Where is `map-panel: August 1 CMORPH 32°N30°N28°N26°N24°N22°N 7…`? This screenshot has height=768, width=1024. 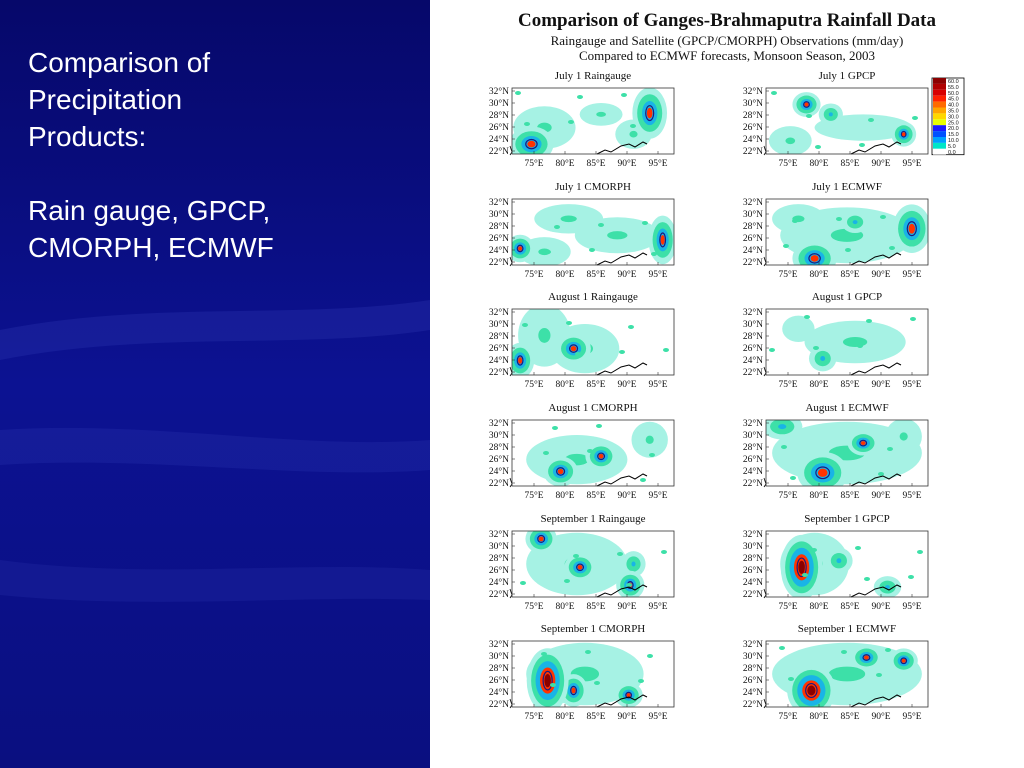
map-panel: August 1 CMORPH 32°N30°N28°N26°N24°N22°N 7… is located at coordinates (582, 451).